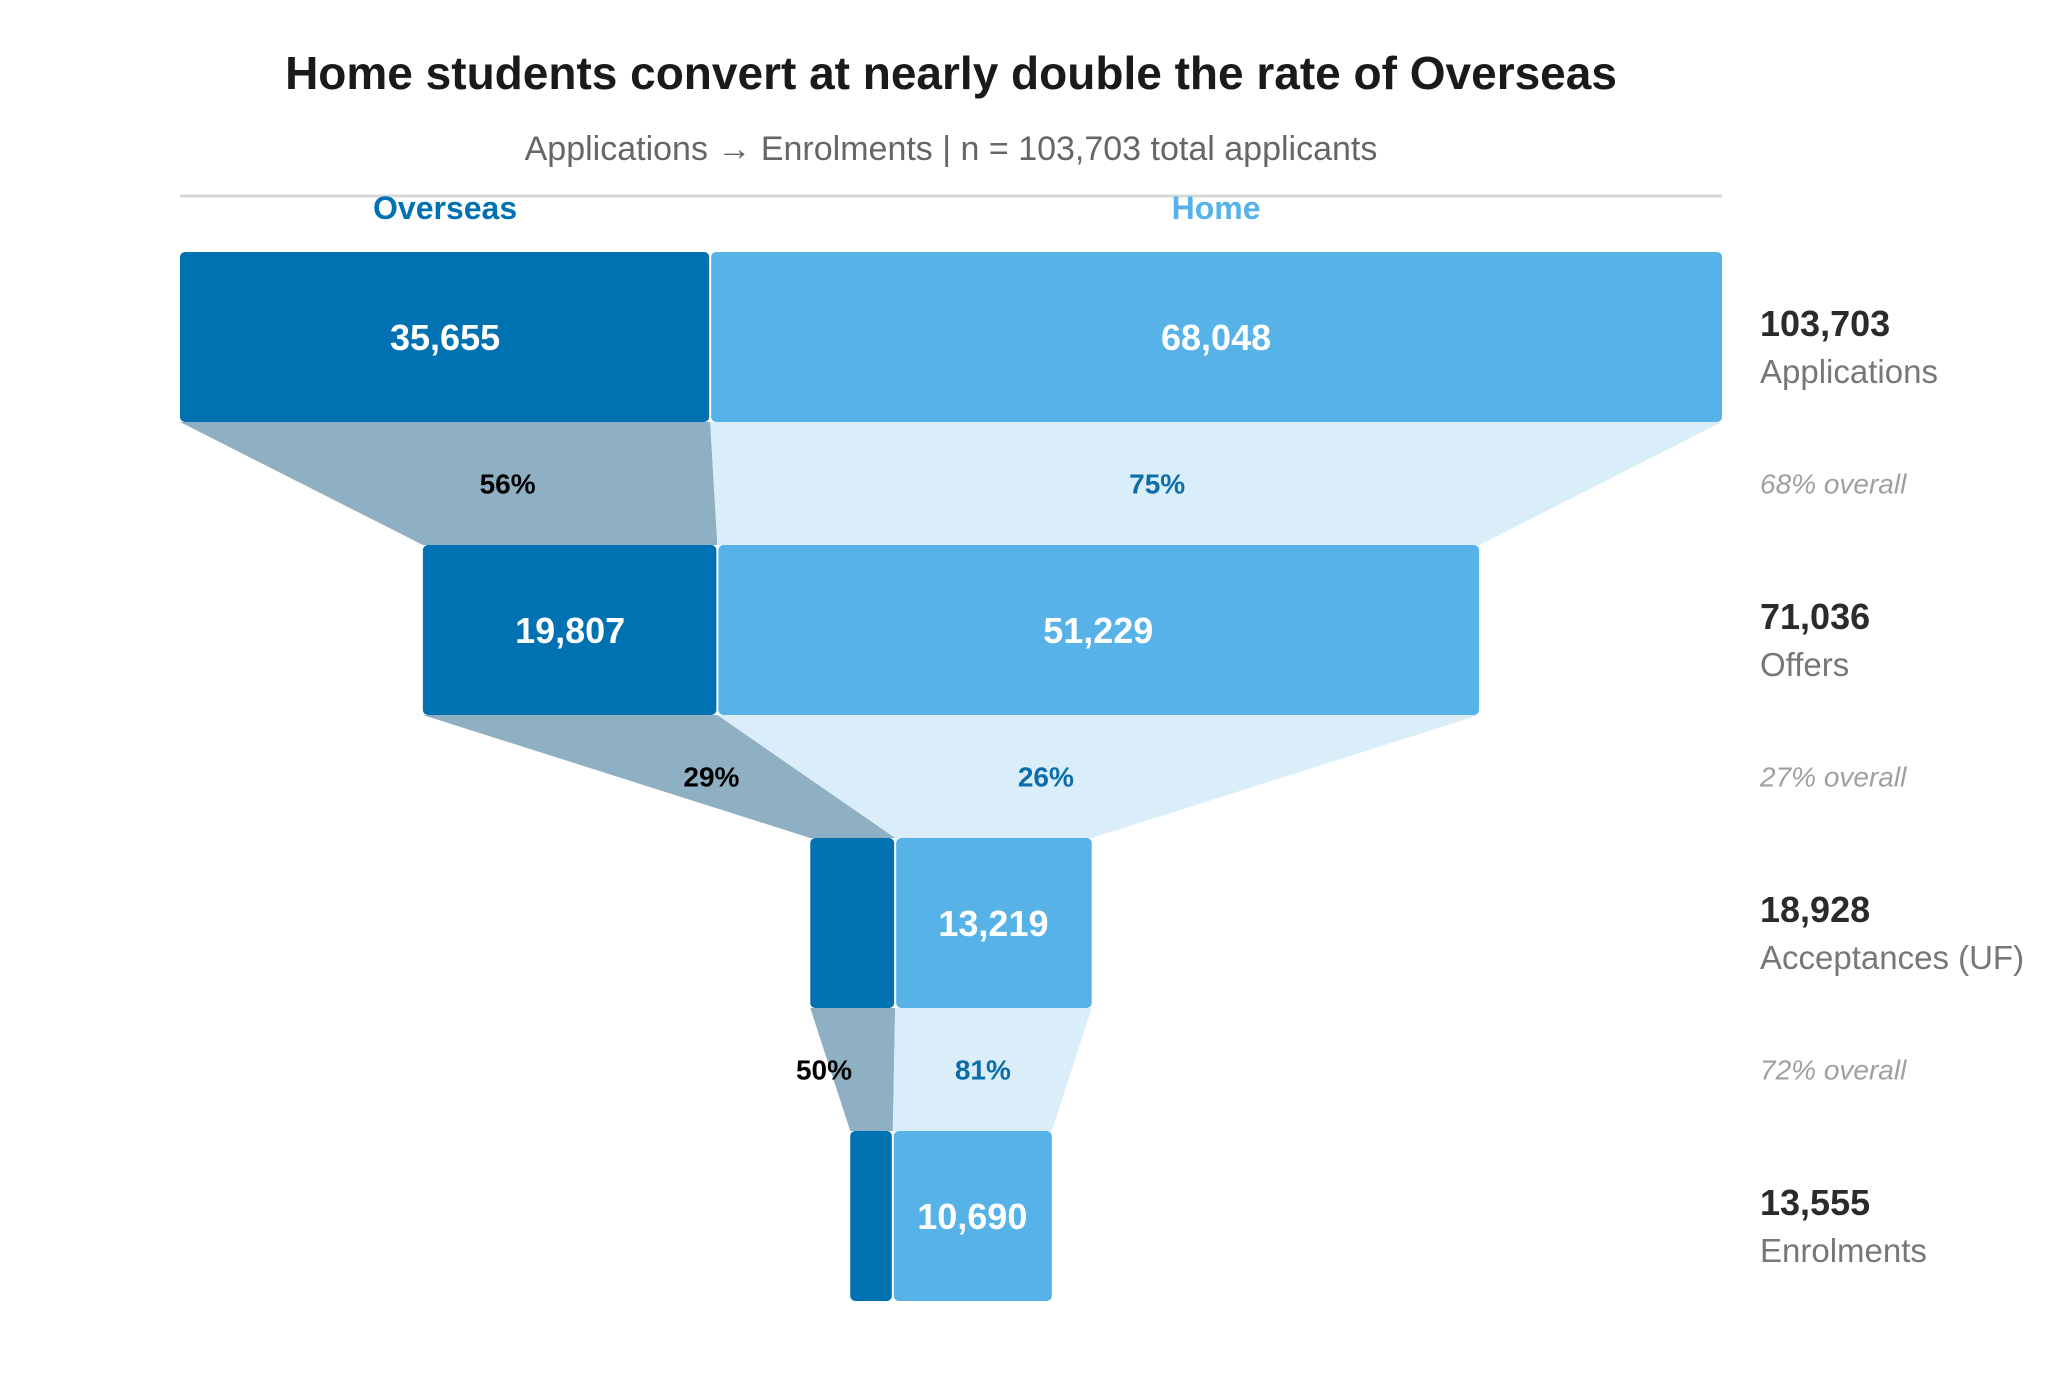  Describe the element at coordinates (1216, 208) in the screenshot. I see `legend-home: Home` at that location.